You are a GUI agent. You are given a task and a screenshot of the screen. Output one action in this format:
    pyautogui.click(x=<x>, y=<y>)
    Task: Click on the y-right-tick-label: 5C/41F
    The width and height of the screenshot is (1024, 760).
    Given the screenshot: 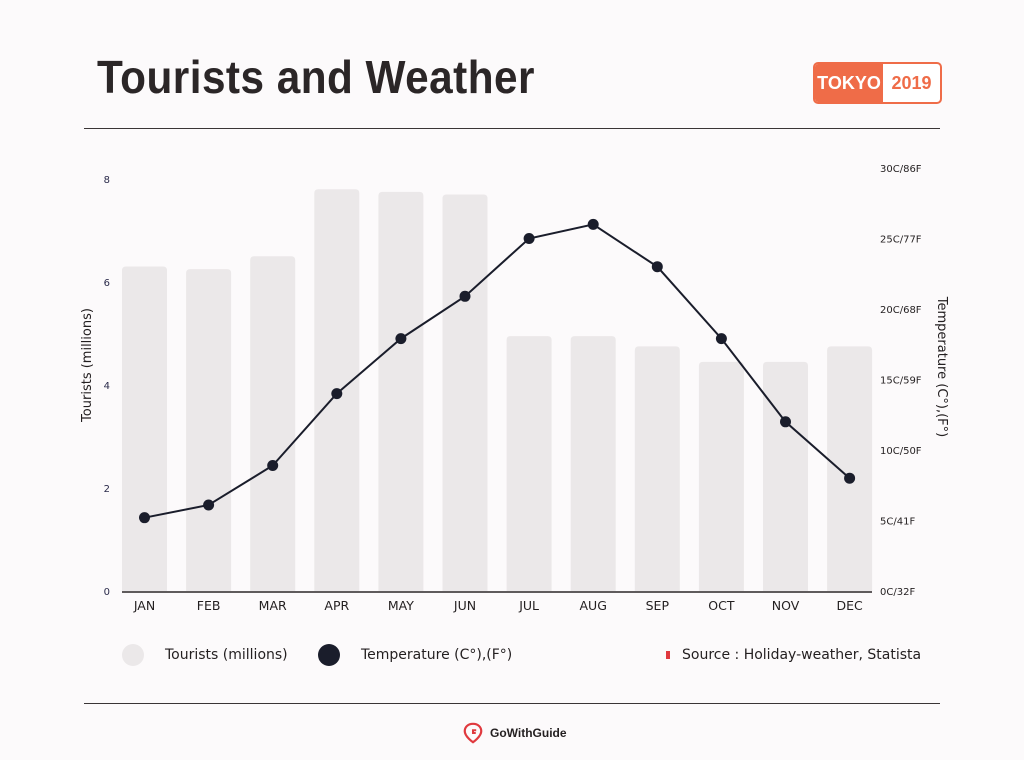 What is the action you would take?
    pyautogui.click(x=897, y=522)
    